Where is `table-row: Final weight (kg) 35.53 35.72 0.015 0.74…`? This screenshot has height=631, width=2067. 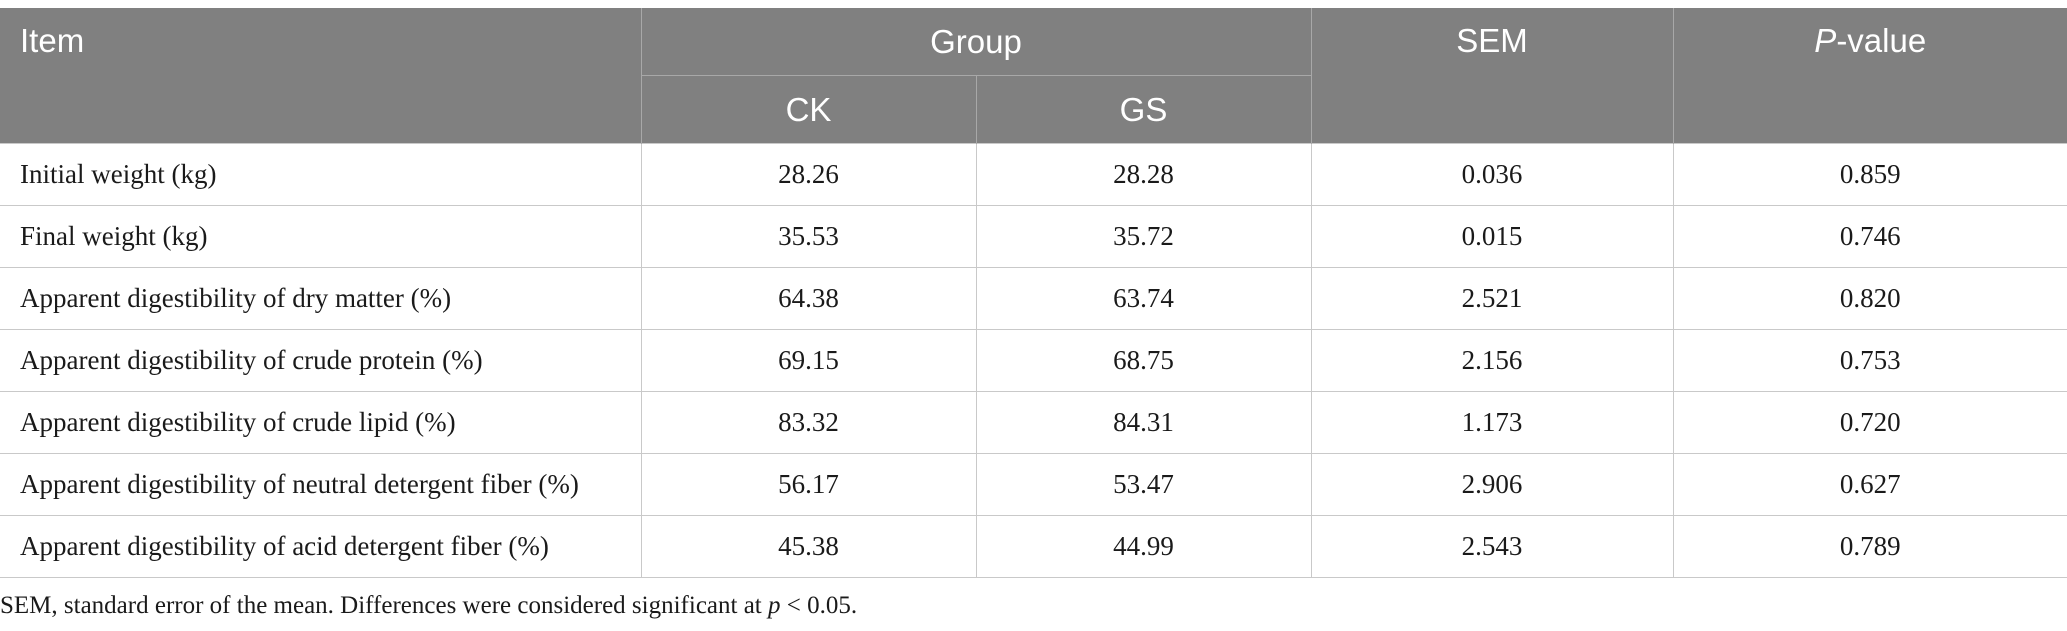 table-row: Final weight (kg) 35.53 35.72 0.015 0.74… is located at coordinates (1033, 236).